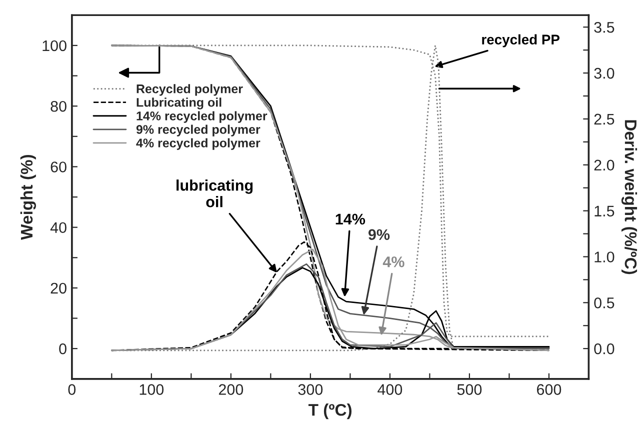 The height and width of the screenshot is (433, 642). I want to click on x-axis-title: T (ºC), so click(330, 412).